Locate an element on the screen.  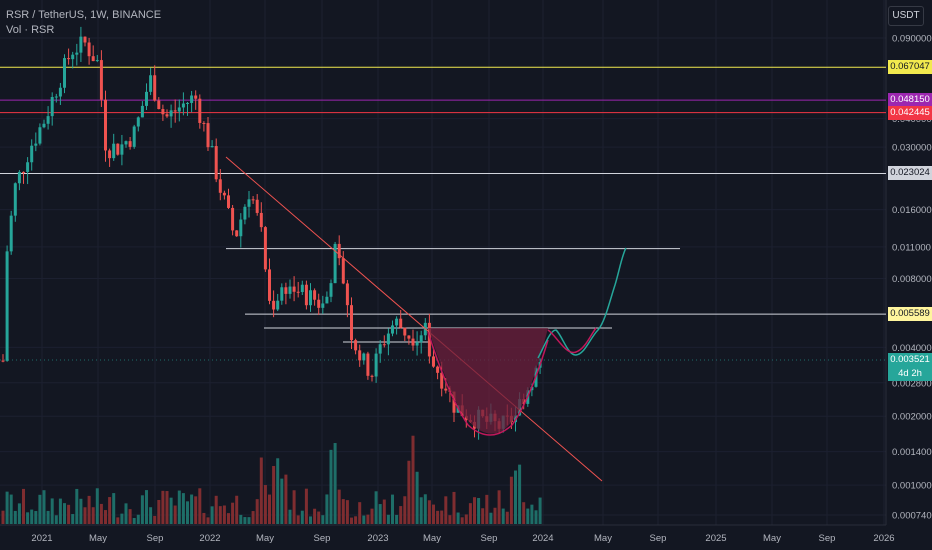
y-tick-label: 0.008000 is located at coordinates (912, 279).